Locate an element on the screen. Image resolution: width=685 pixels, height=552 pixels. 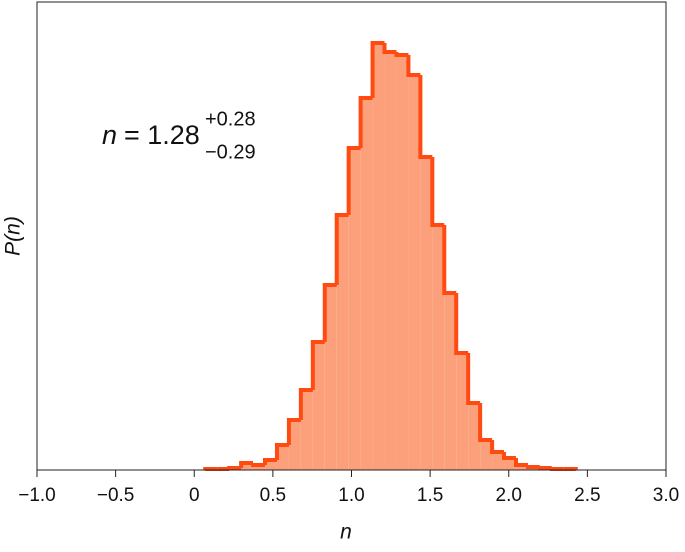
annotation-upper: +0.28 is located at coordinates (230, 119).